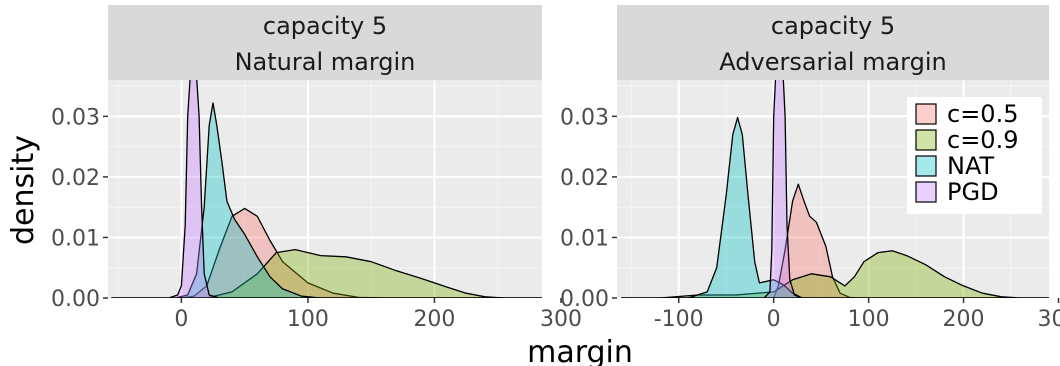 The width and height of the screenshot is (1060, 366). I want to click on legend-label: PGD, so click(973, 192).